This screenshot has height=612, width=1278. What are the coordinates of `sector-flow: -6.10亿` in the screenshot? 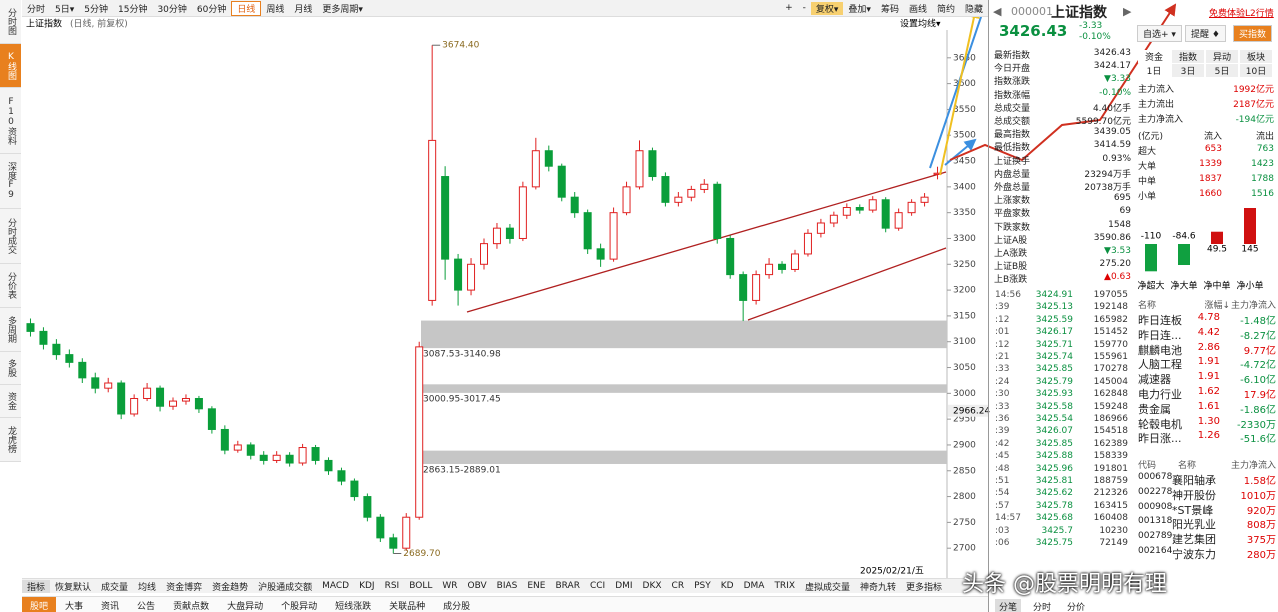 It's located at (1258, 381).